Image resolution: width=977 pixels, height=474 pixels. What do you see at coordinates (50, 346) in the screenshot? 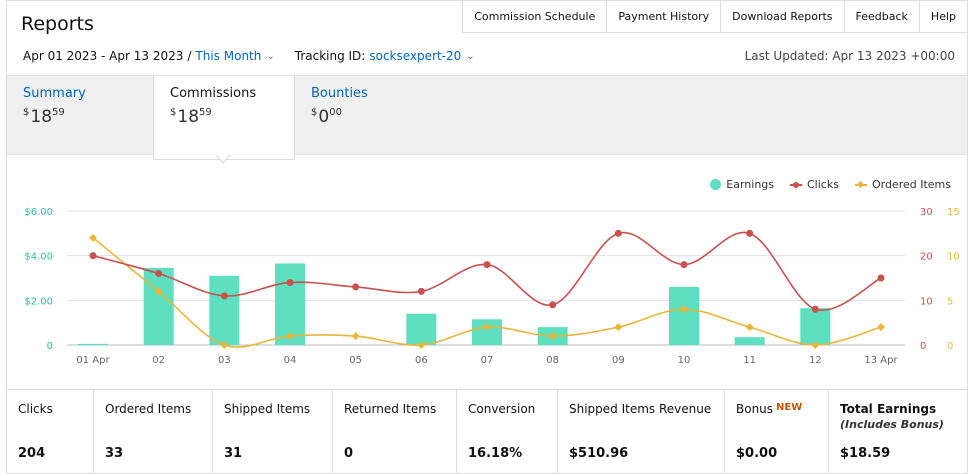
I see `left-tick-label: 0` at bounding box center [50, 346].